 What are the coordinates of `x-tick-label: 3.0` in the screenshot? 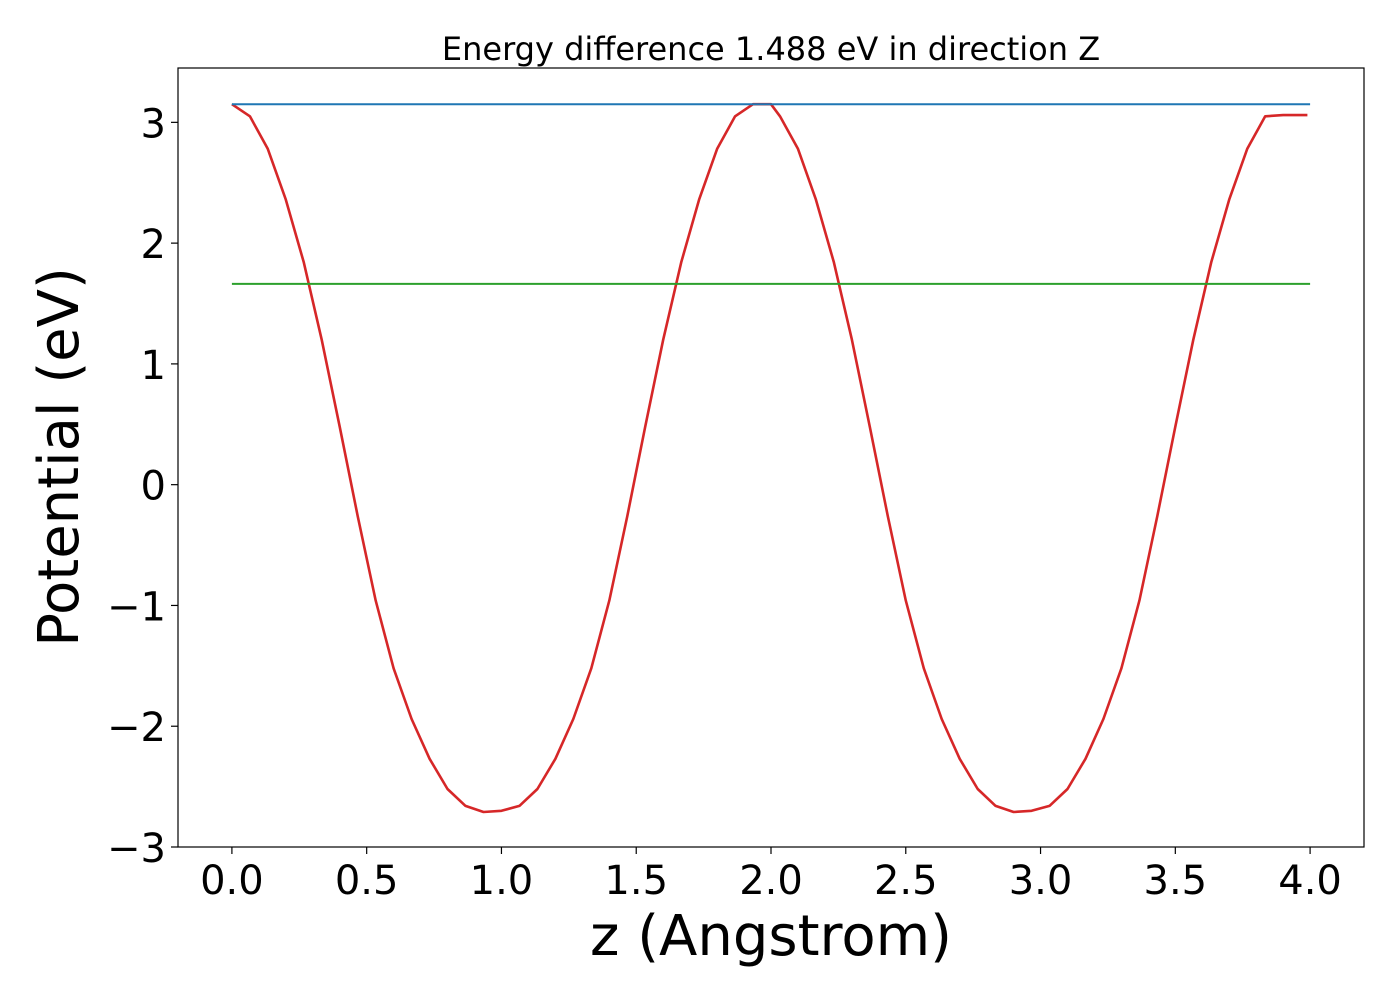 It's located at (1041, 881).